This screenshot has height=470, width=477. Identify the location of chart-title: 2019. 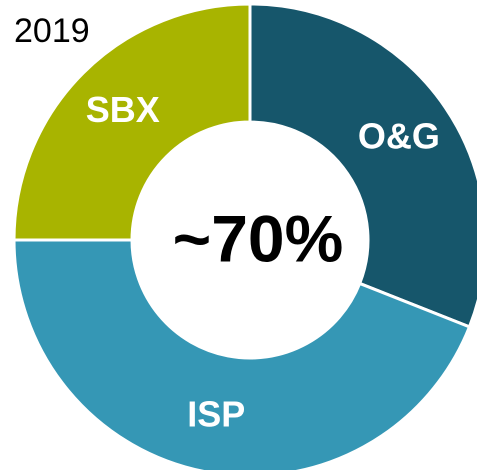
(52, 31).